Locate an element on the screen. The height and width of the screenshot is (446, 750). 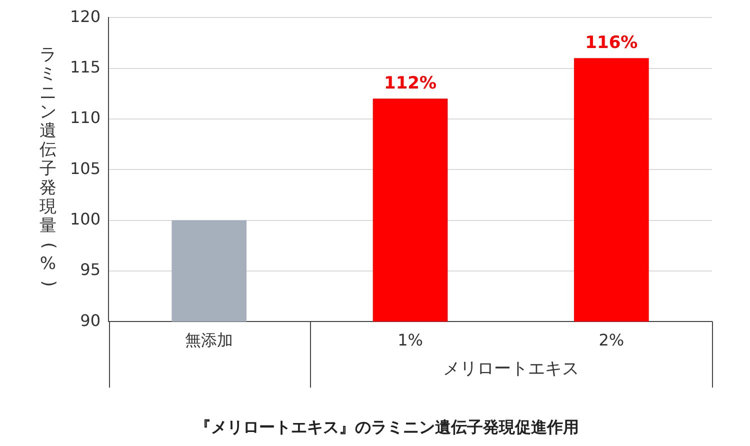
y-tick-label: 110 is located at coordinates (85, 118).